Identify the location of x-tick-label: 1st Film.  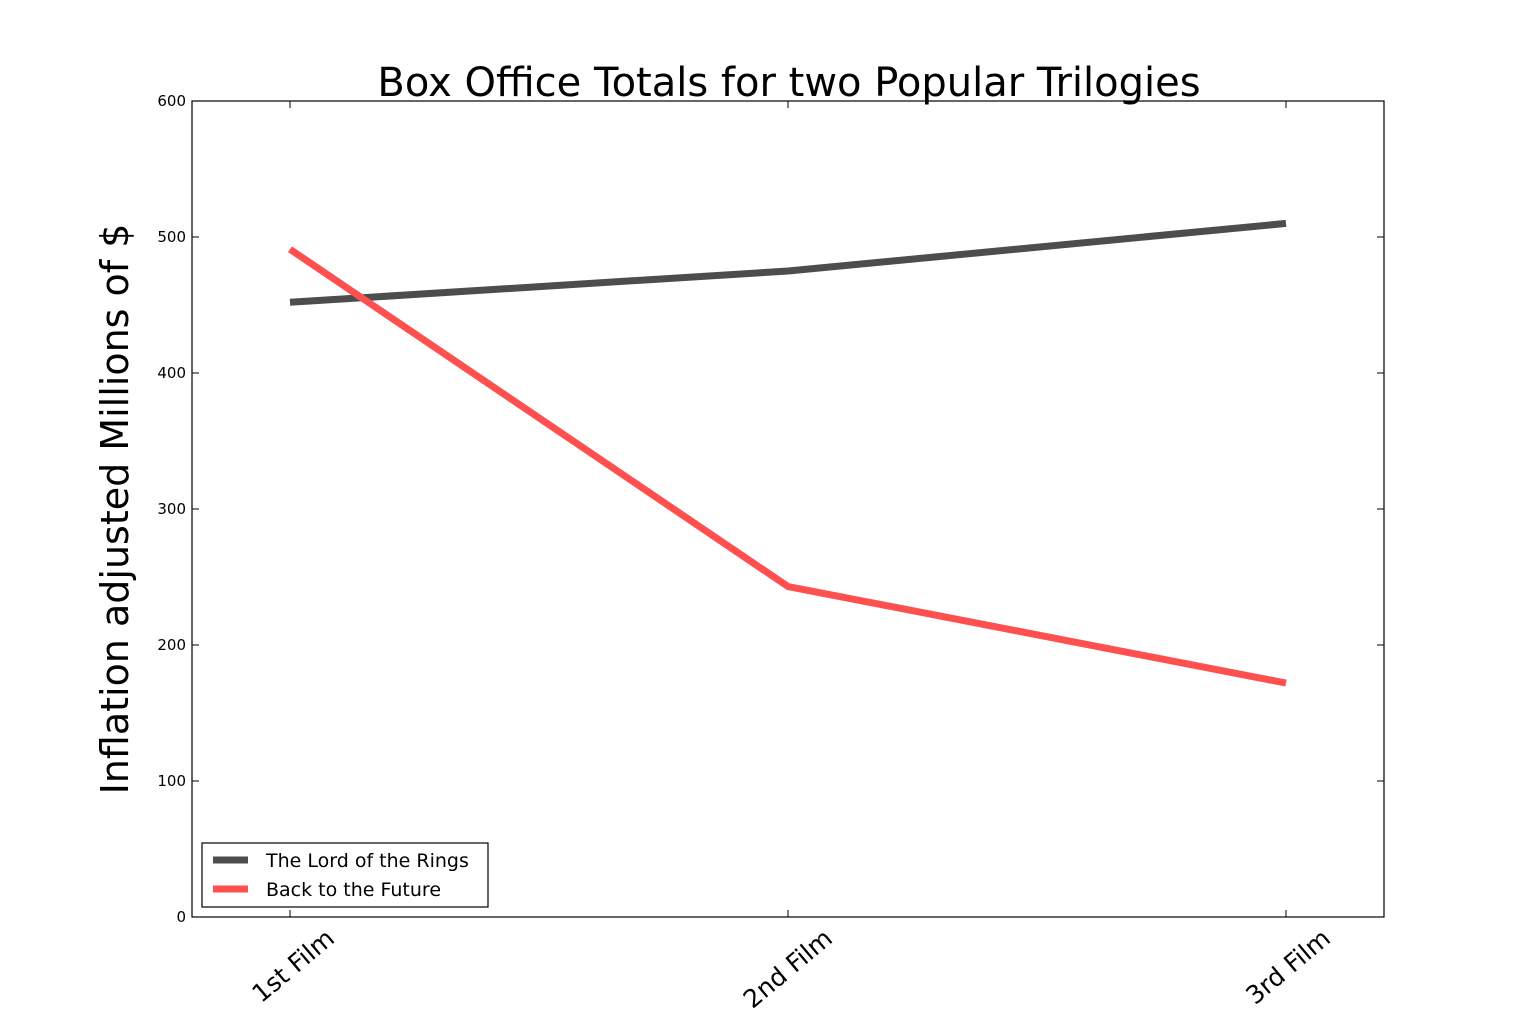
(293, 965).